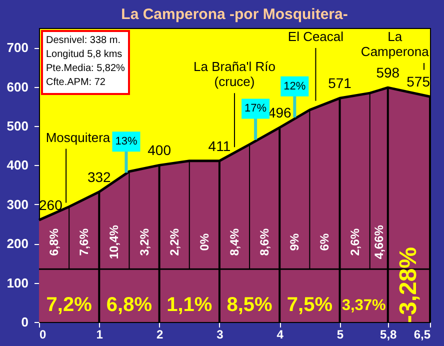  I want to click on y-tick-label: 500, so click(17, 126).